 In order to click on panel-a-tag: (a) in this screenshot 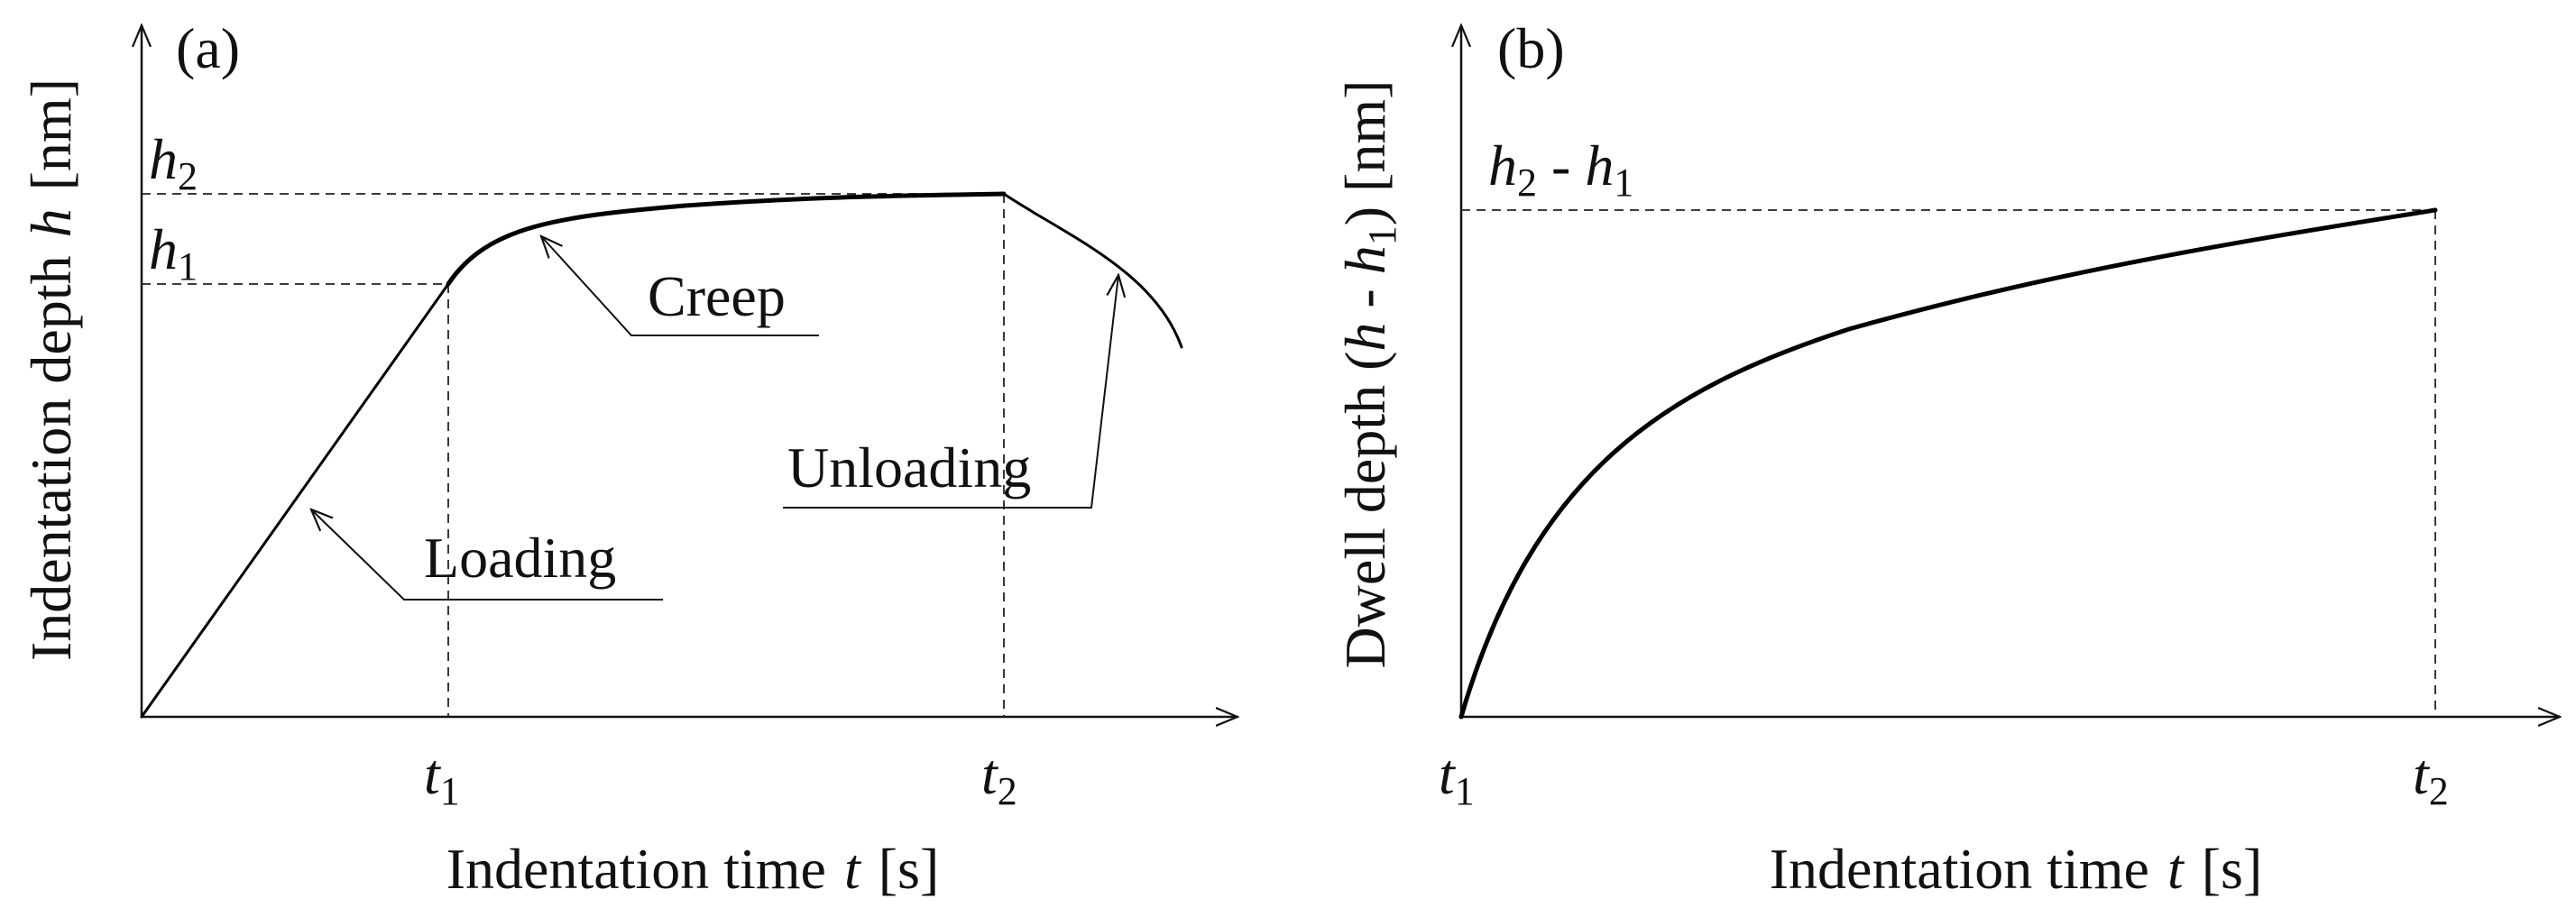, I will do `click(208, 48)`.